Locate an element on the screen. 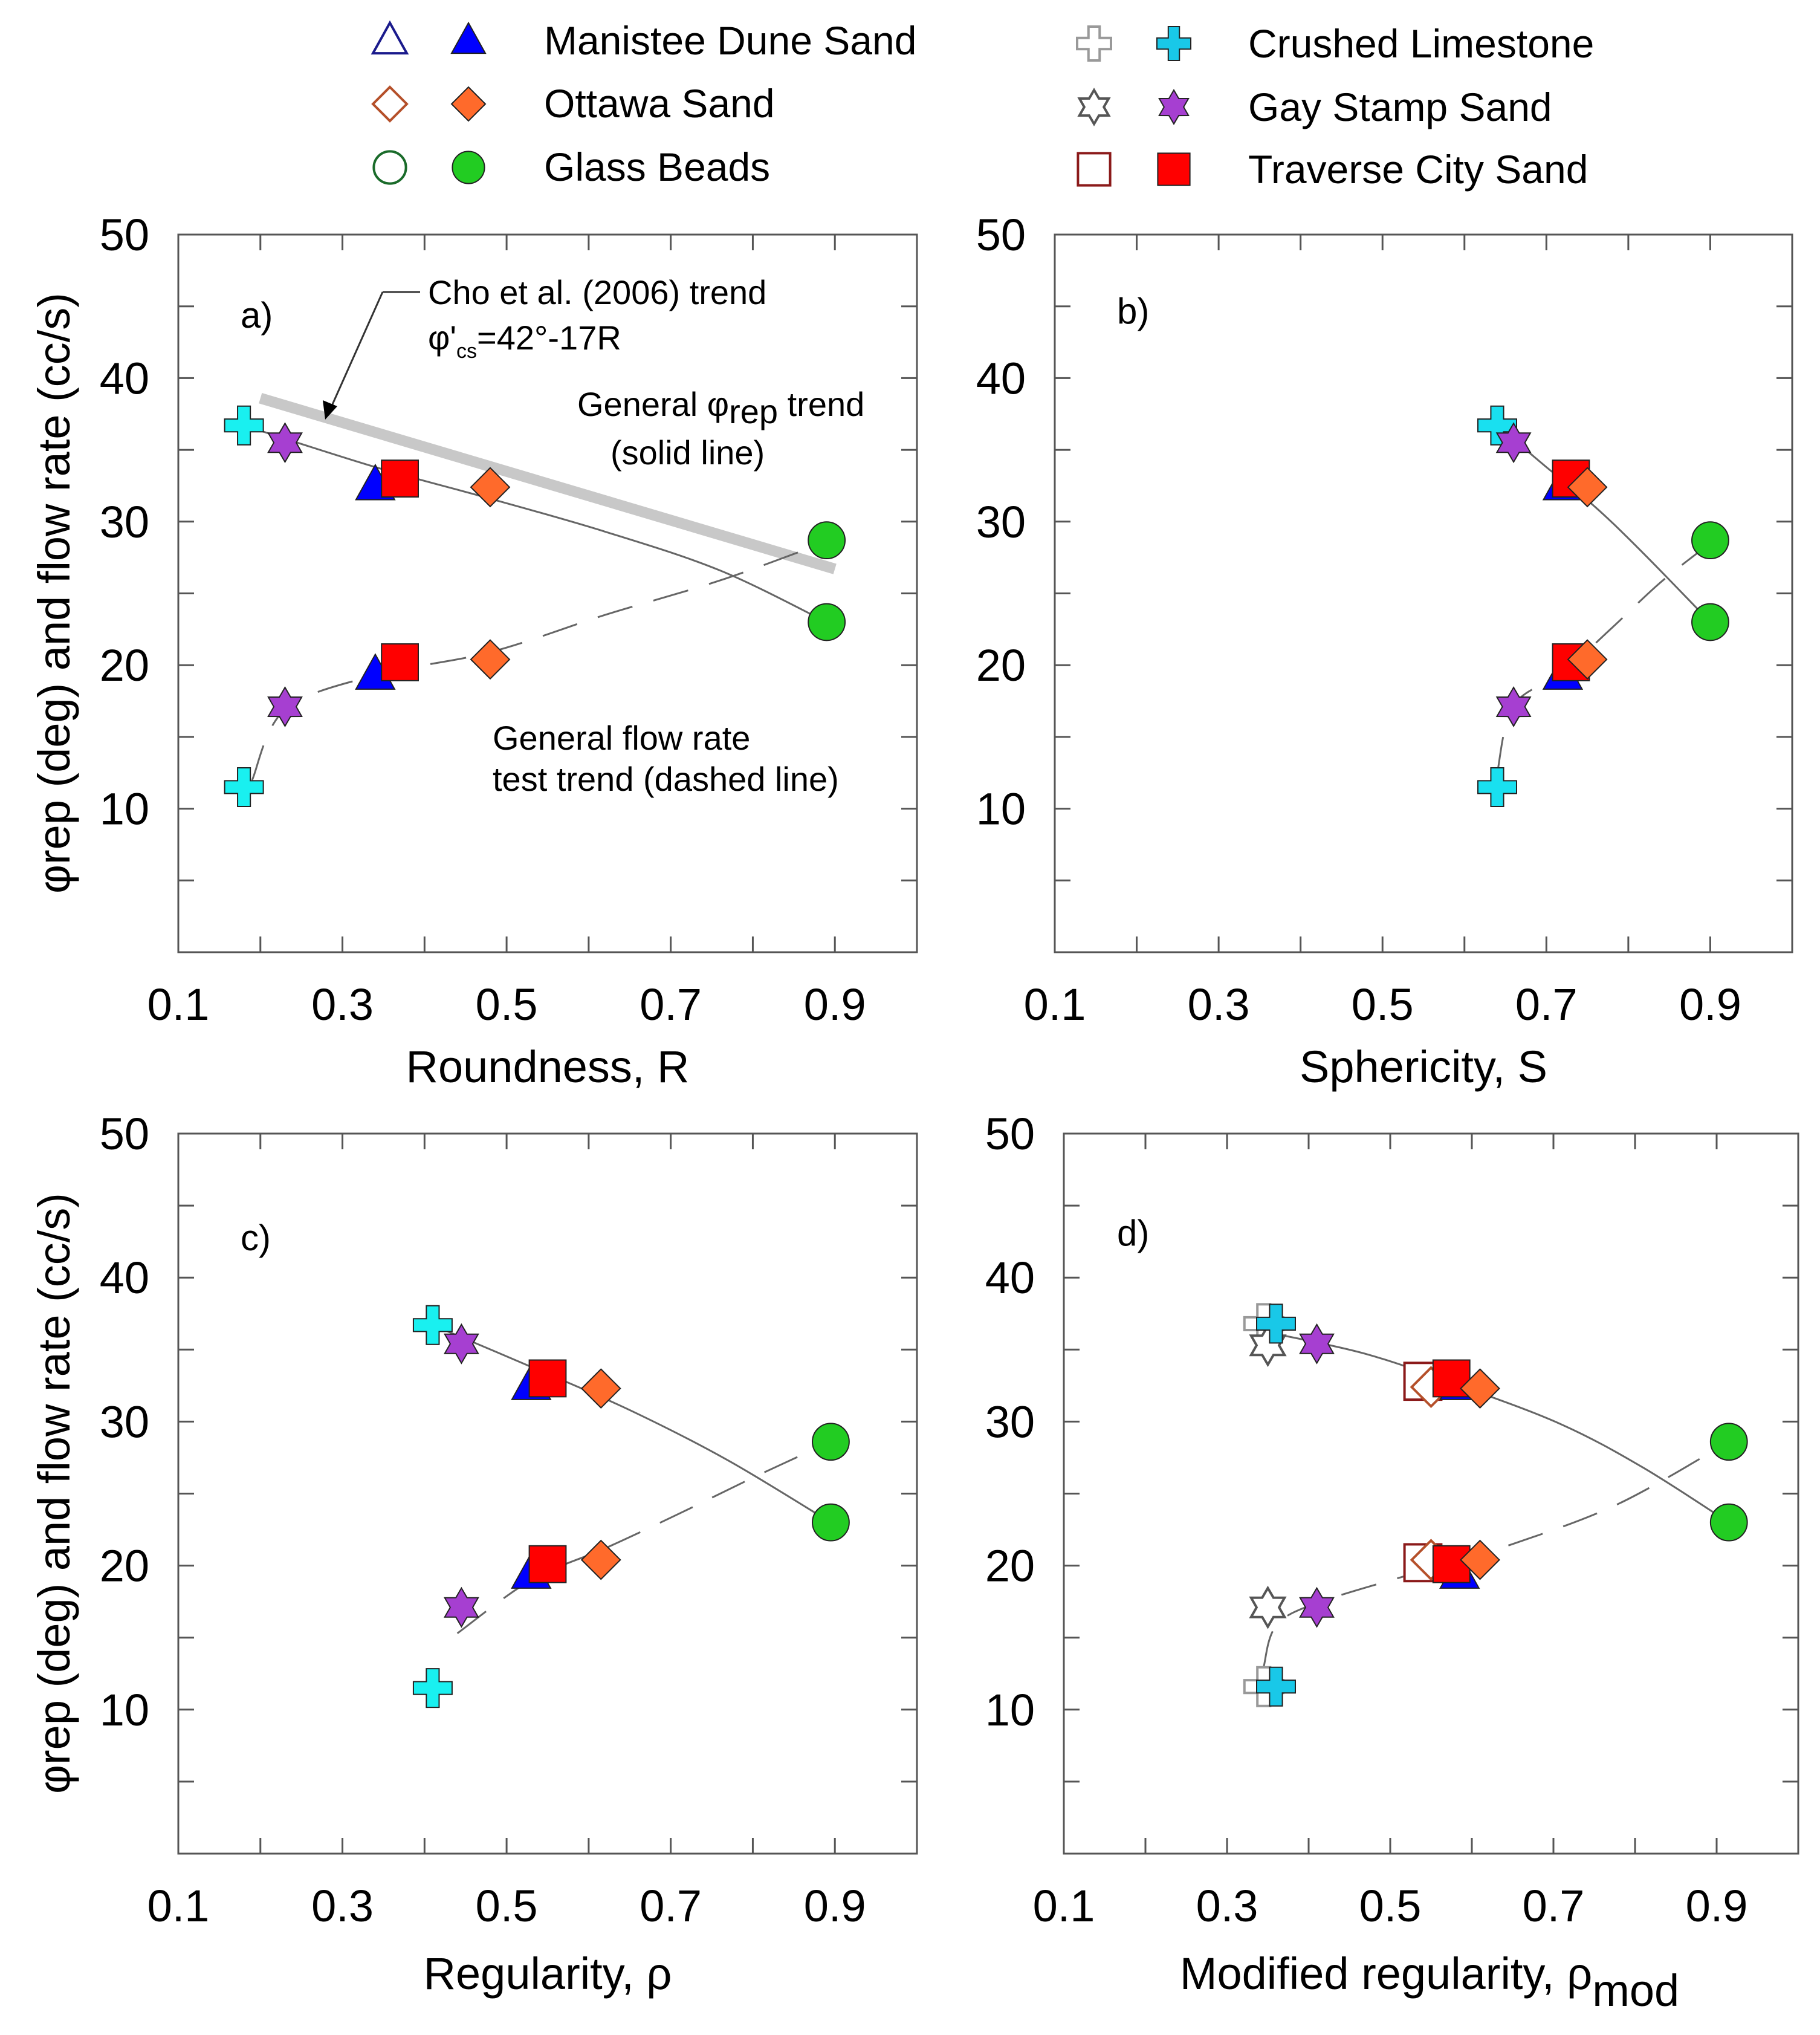  data-points-a is located at coordinates (535, 606).